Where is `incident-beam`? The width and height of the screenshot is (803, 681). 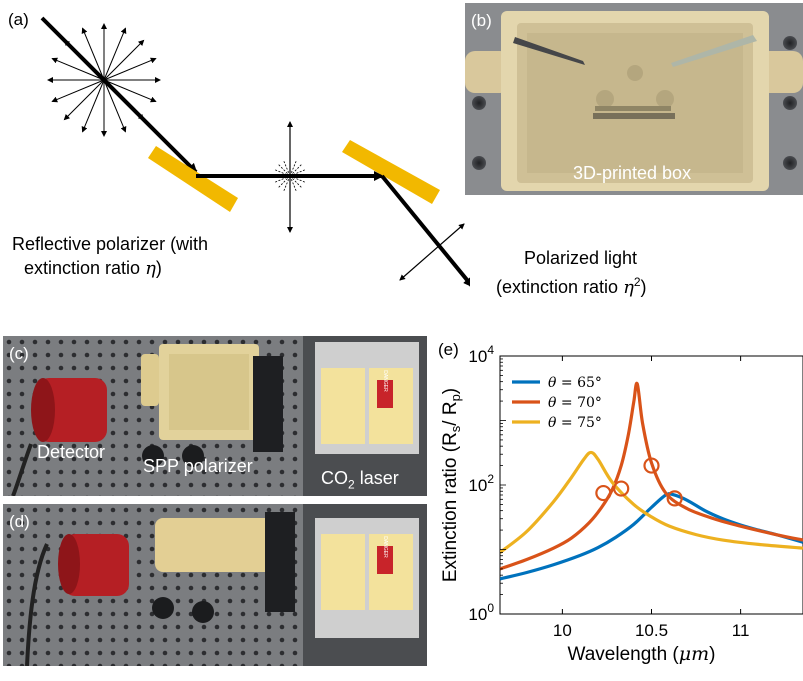 incident-beam is located at coordinates (119, 95).